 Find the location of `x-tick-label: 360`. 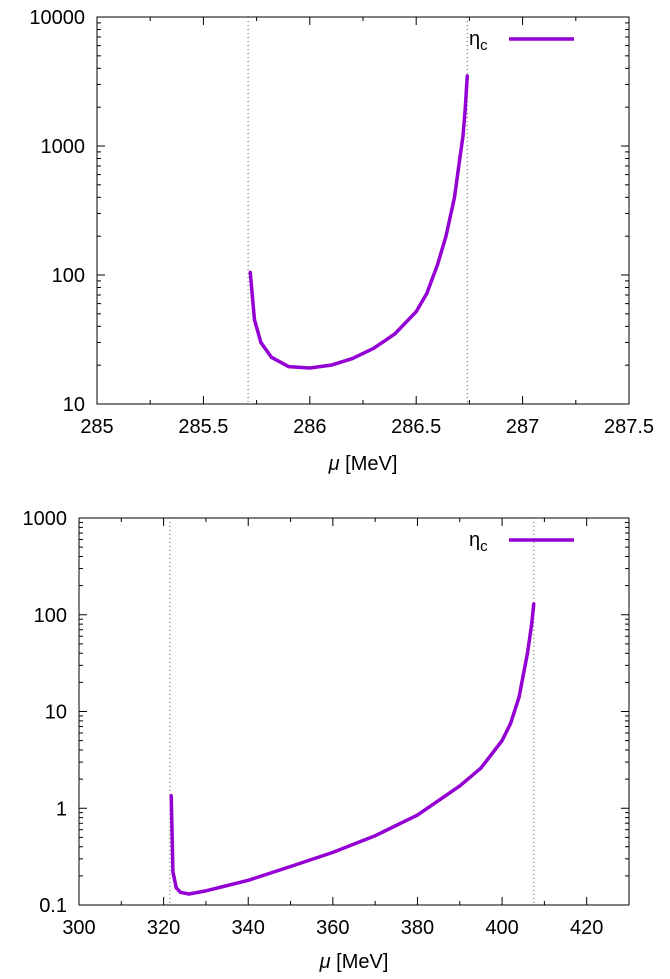

x-tick-label: 360 is located at coordinates (332, 928).